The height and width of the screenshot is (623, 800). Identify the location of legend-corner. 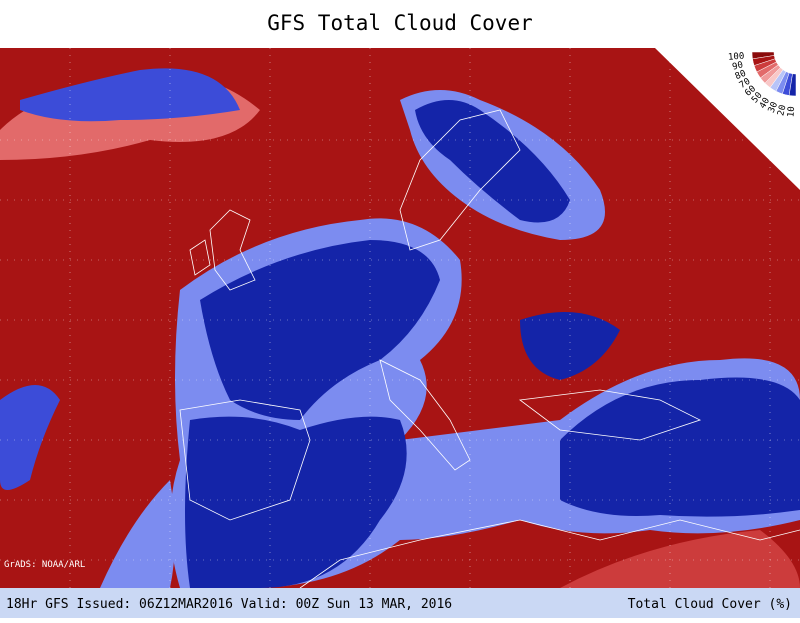
(727, 119).